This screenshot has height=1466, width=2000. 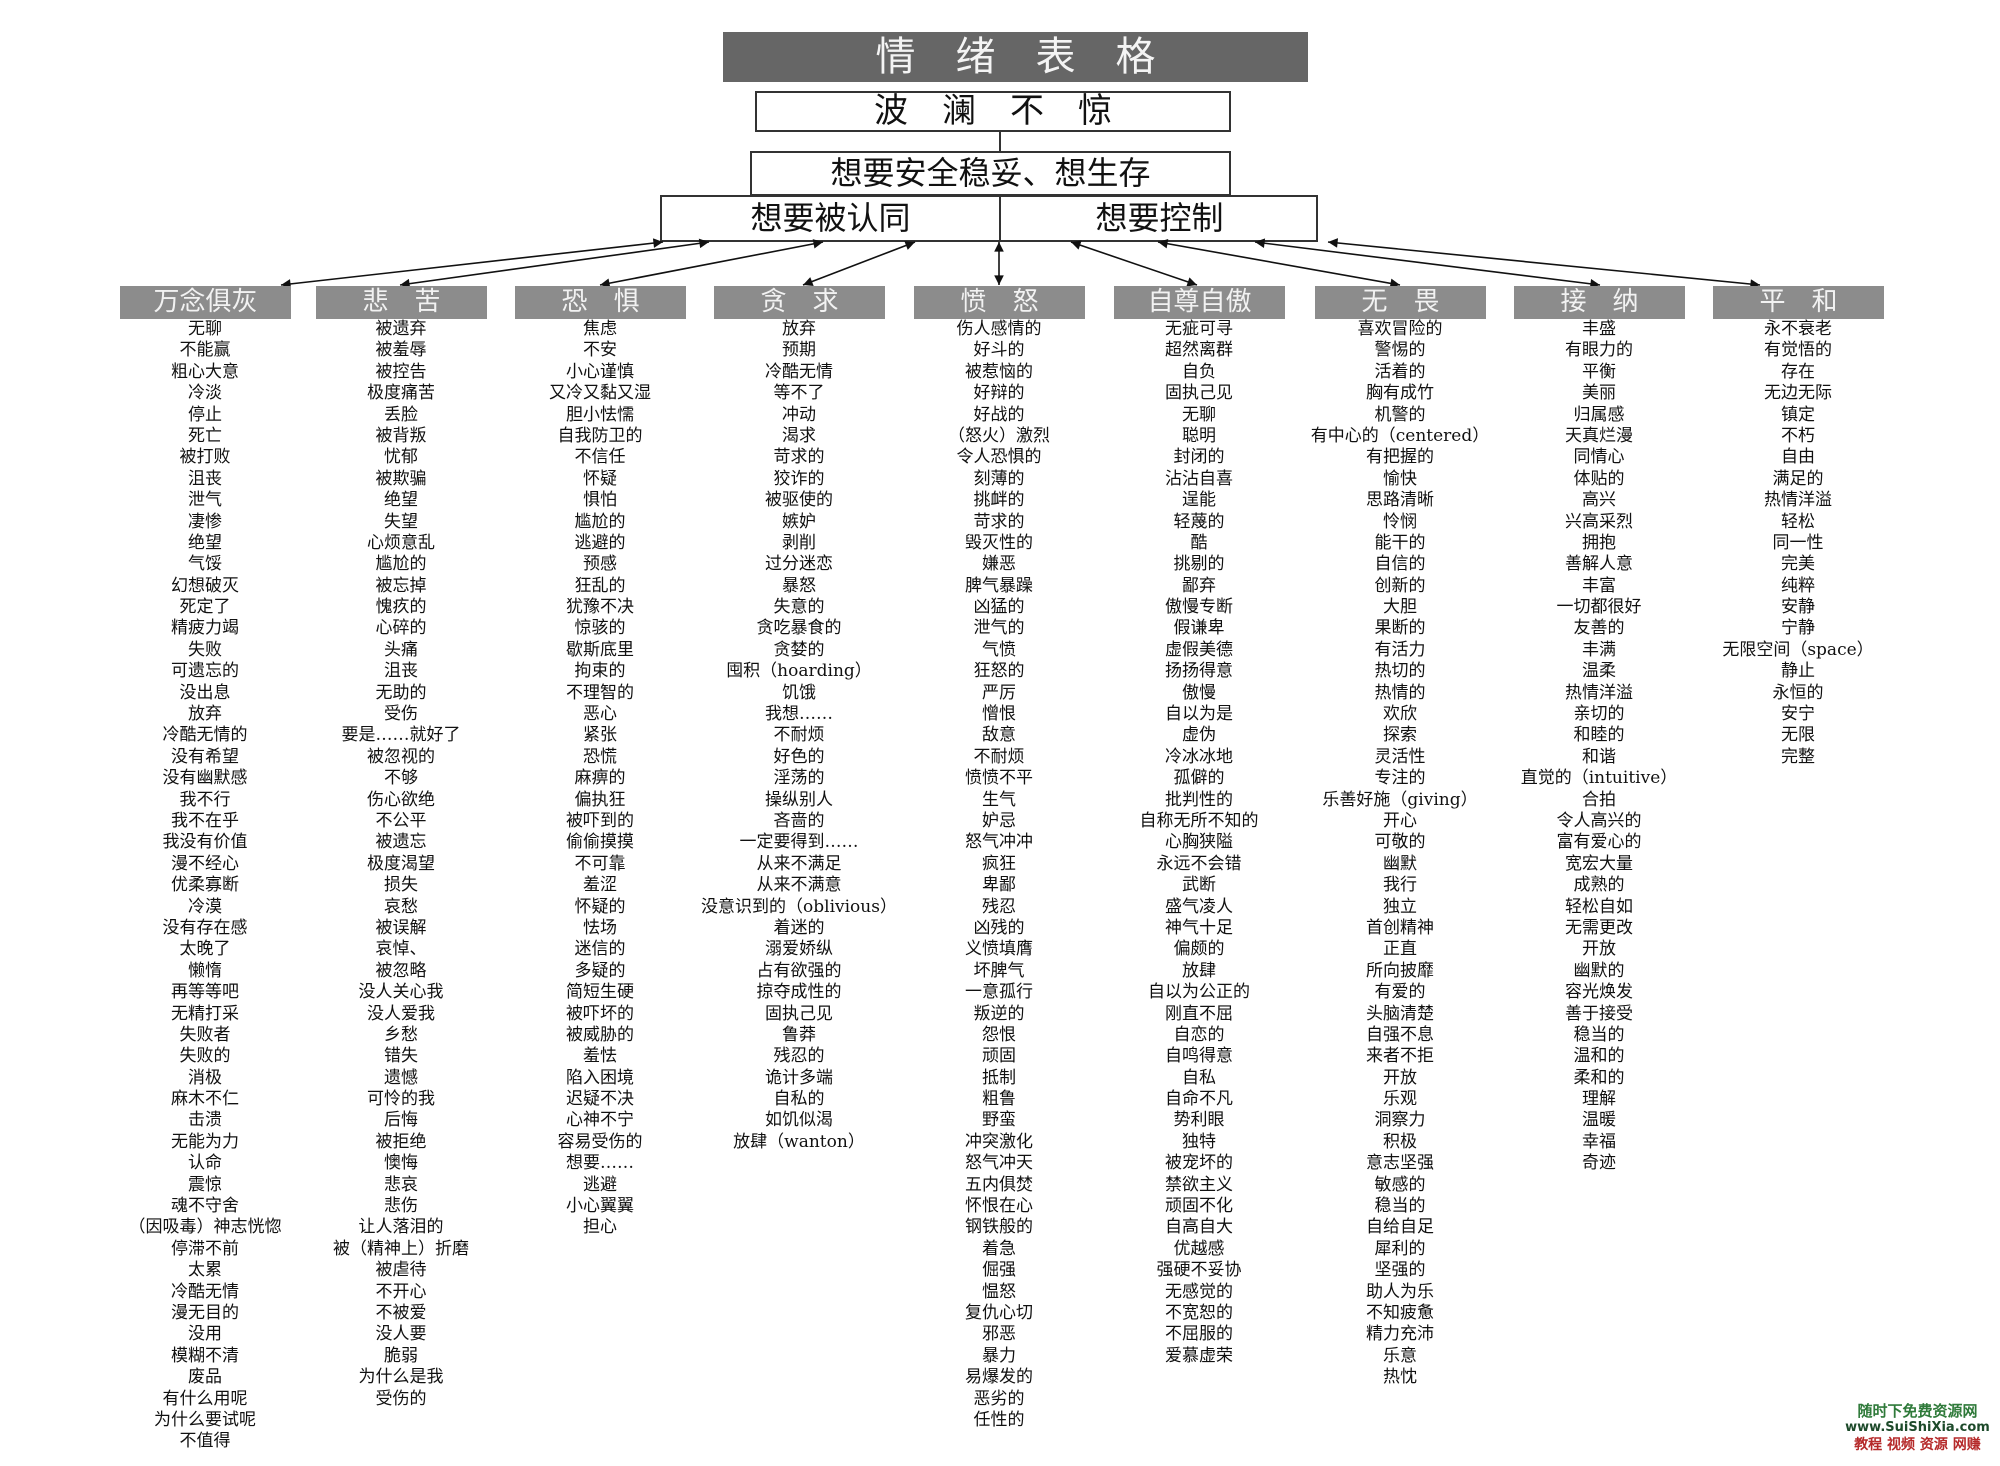 What do you see at coordinates (401, 649) in the screenshot?
I see `emotion-item: 头痛` at bounding box center [401, 649].